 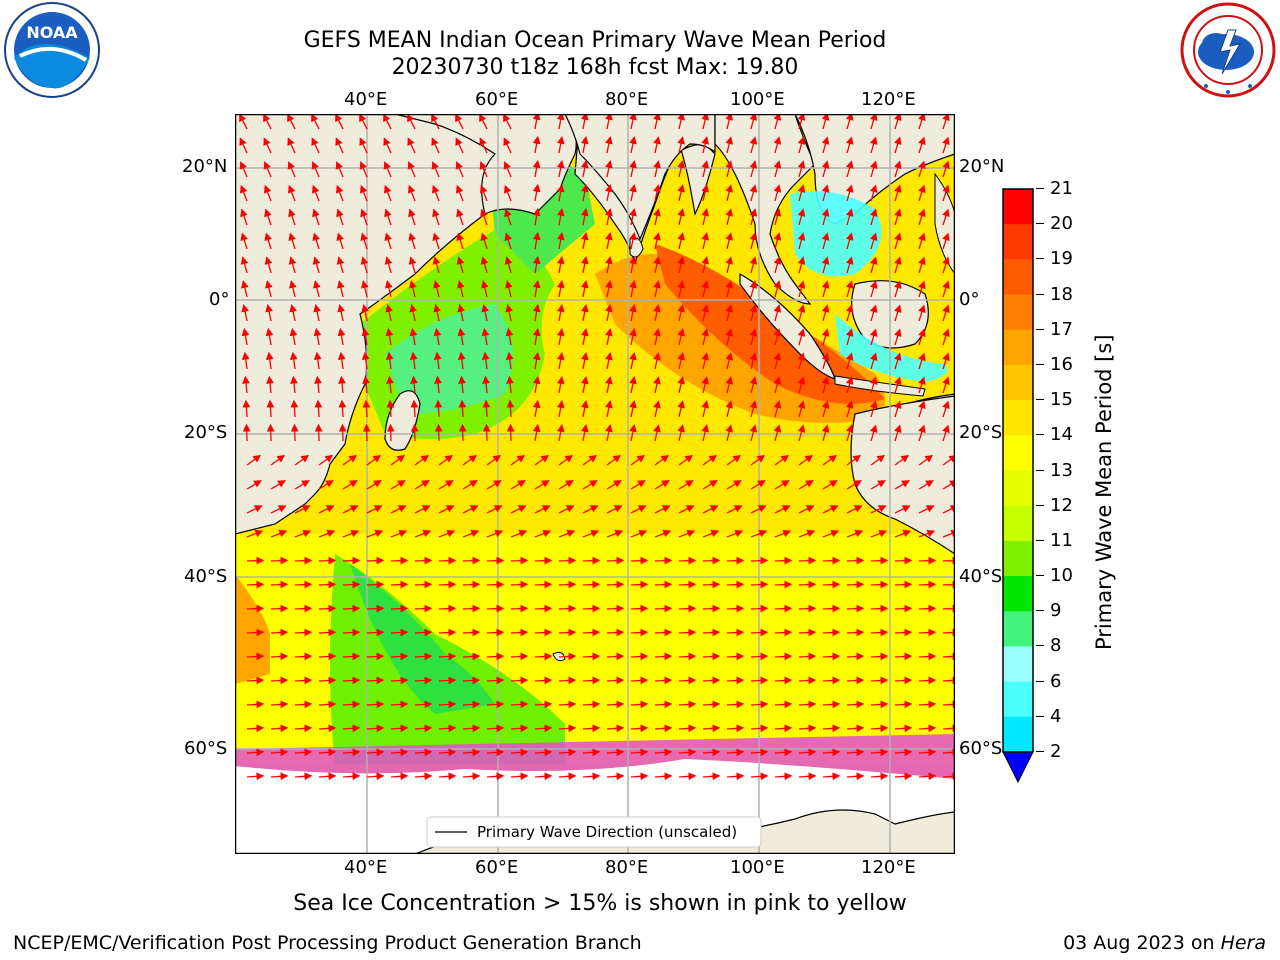 What do you see at coordinates (981, 748) in the screenshot?
I see `lat-label-right-60s: 60°S` at bounding box center [981, 748].